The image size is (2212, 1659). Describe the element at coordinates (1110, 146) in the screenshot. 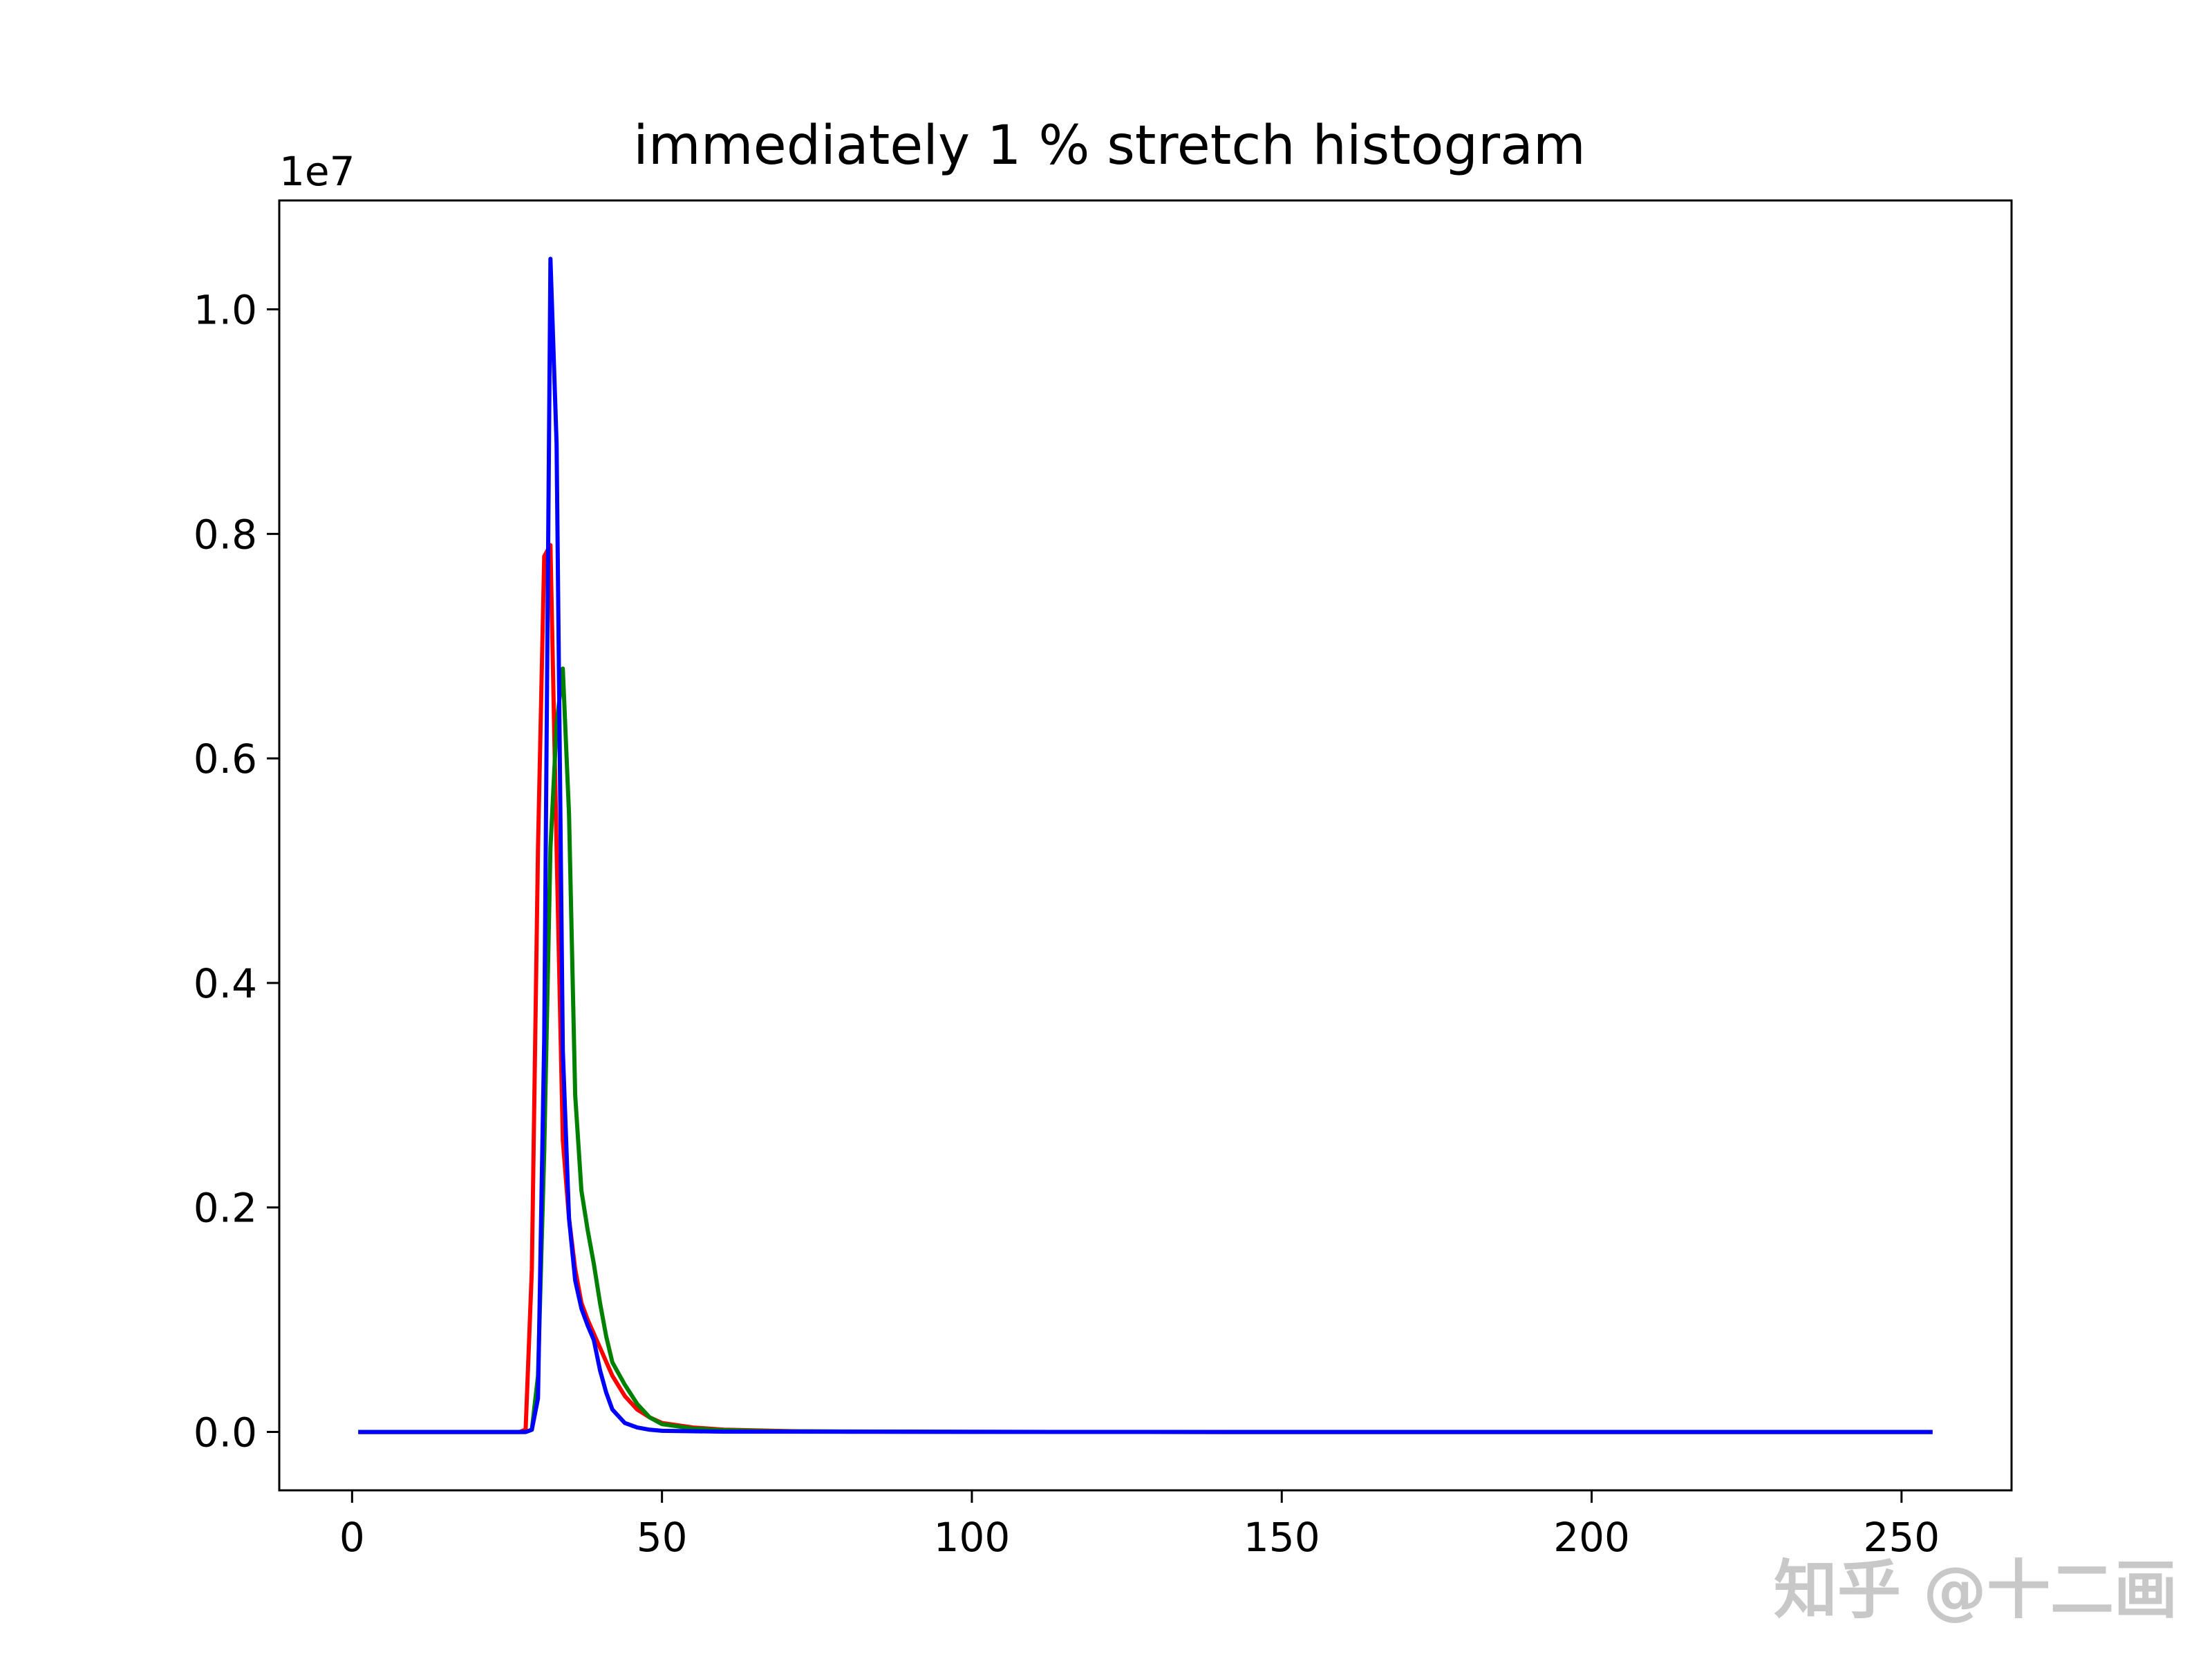

I see `chart-title: immediately 1 % stretch histogram` at that location.